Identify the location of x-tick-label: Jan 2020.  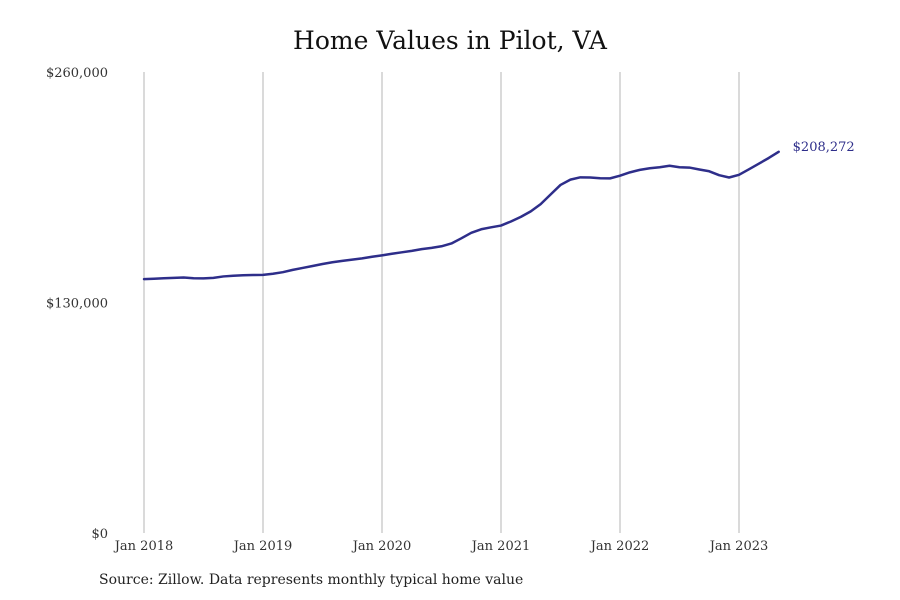
(381, 546).